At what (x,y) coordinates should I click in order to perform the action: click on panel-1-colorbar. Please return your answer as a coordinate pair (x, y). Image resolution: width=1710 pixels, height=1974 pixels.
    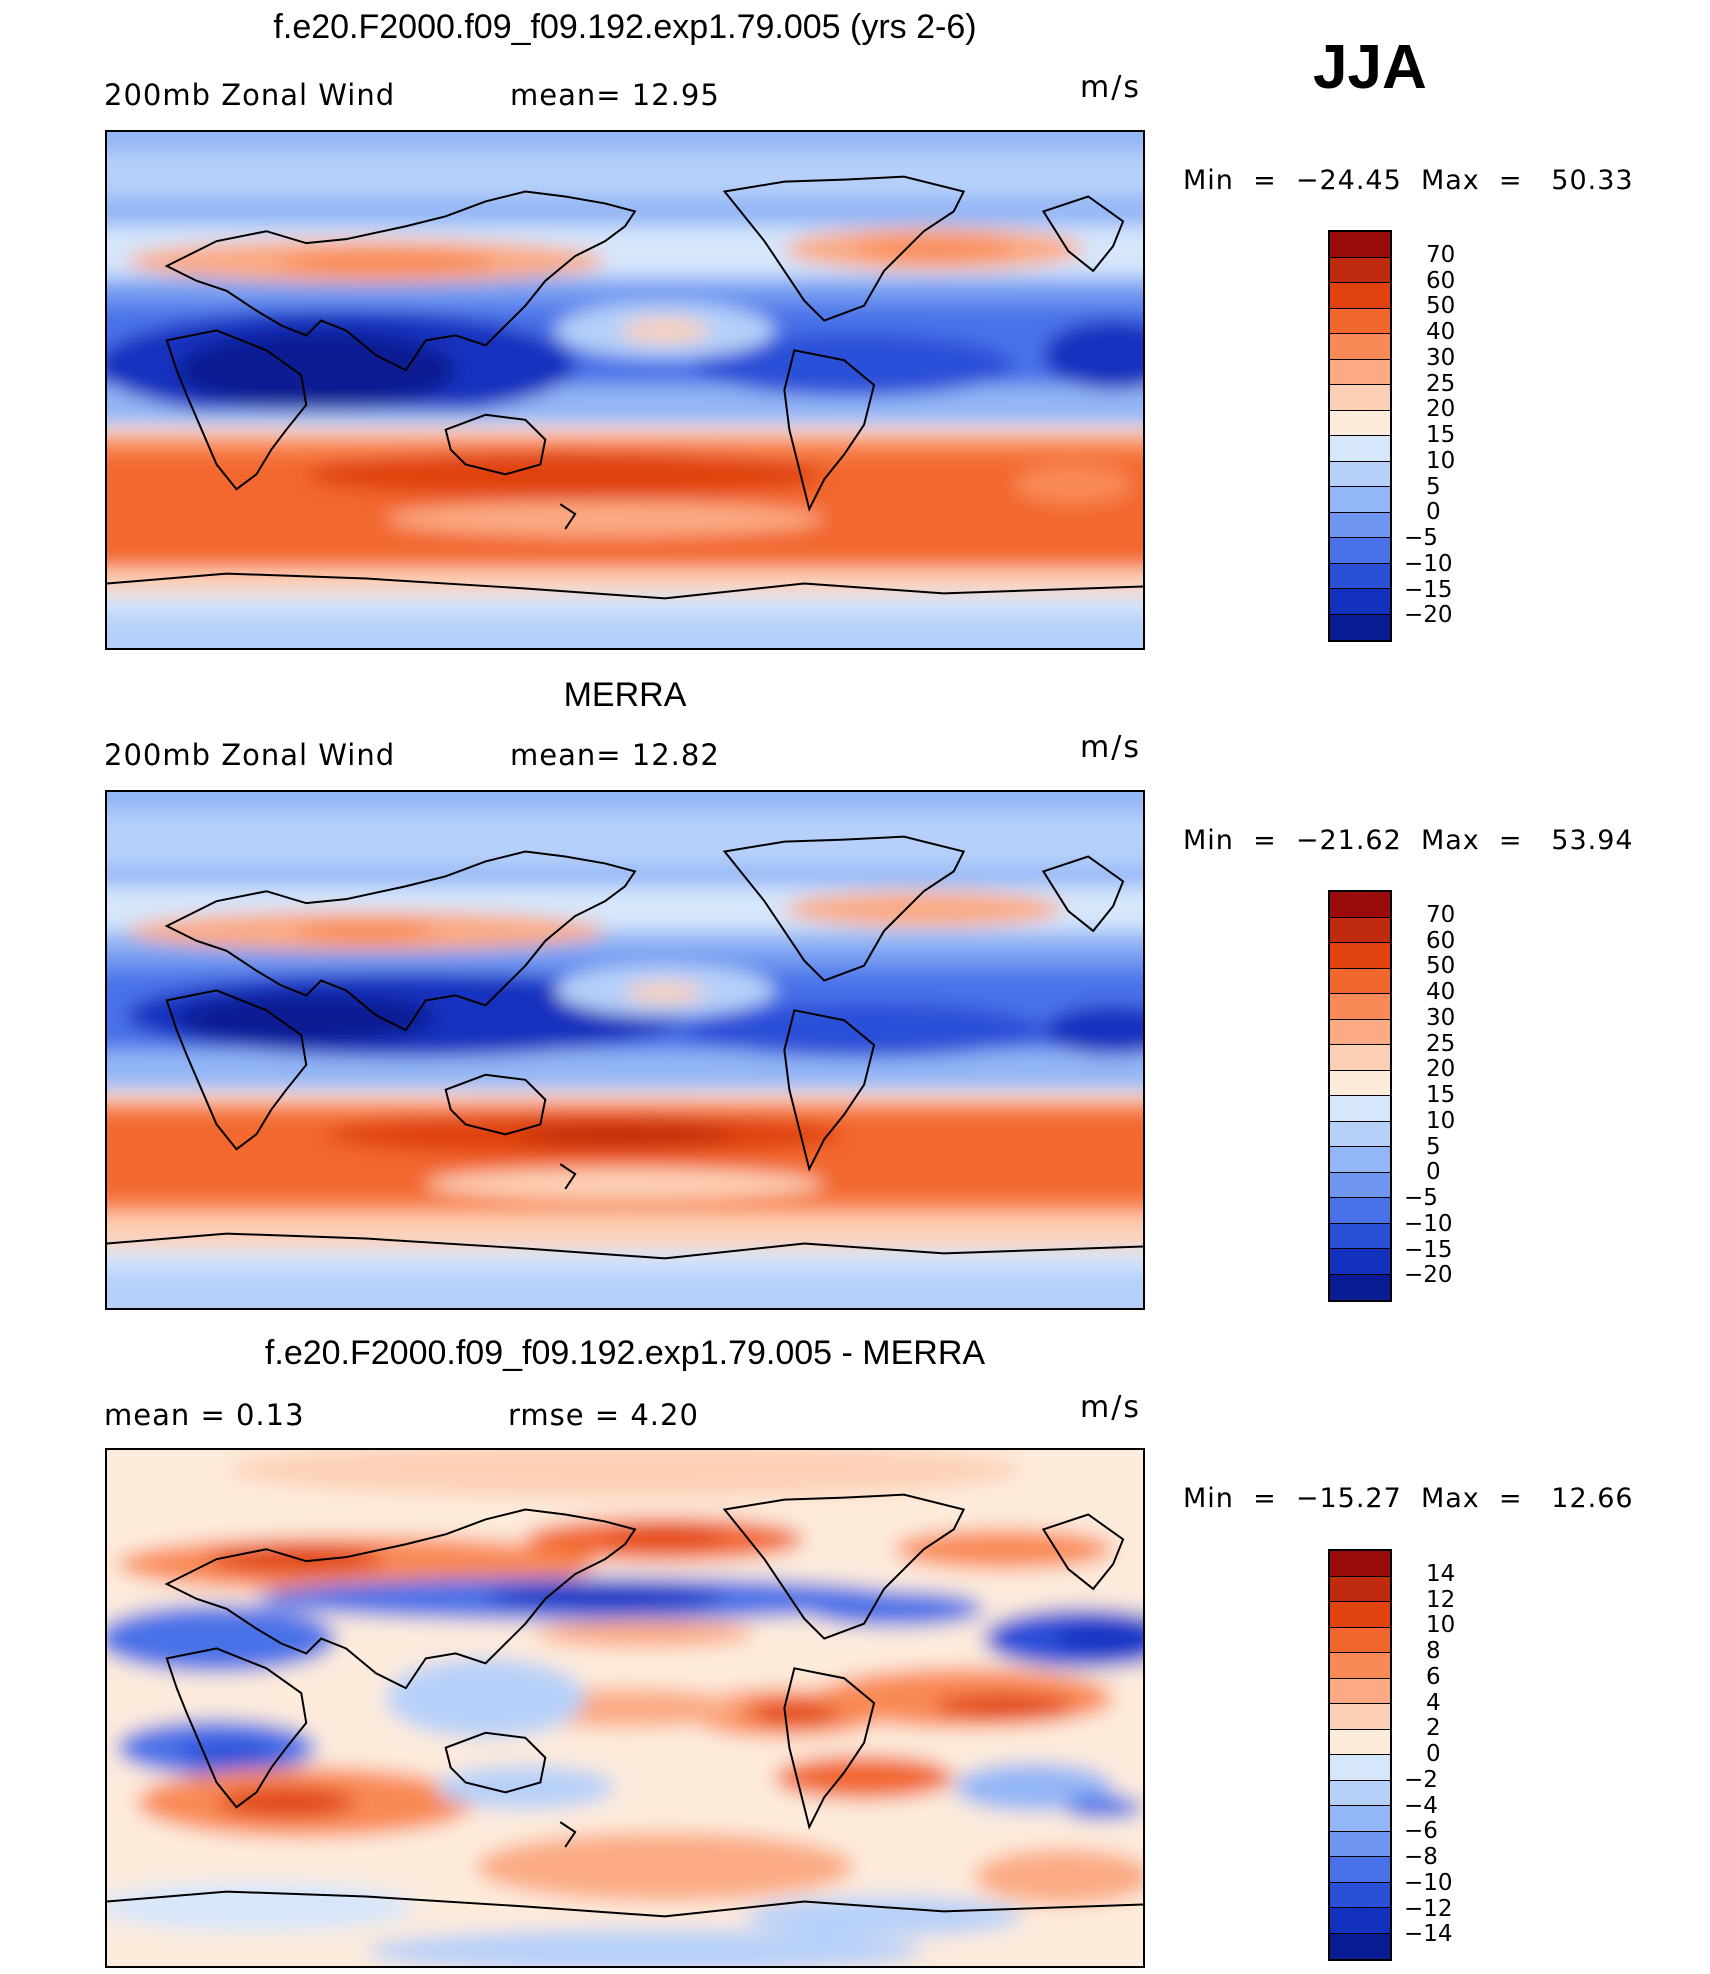
    Looking at the image, I should click on (1360, 436).